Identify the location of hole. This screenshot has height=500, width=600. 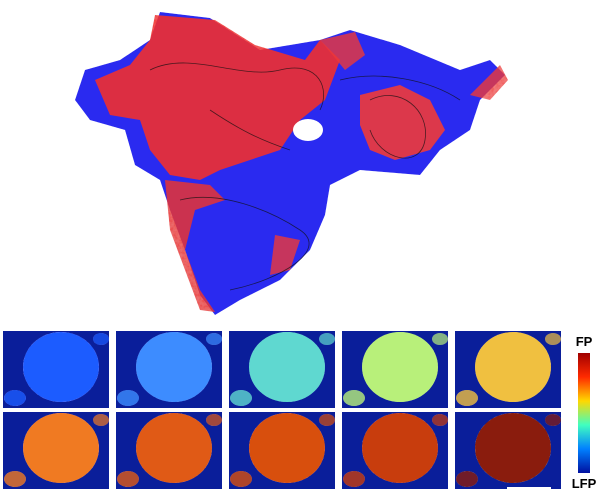
(308, 130).